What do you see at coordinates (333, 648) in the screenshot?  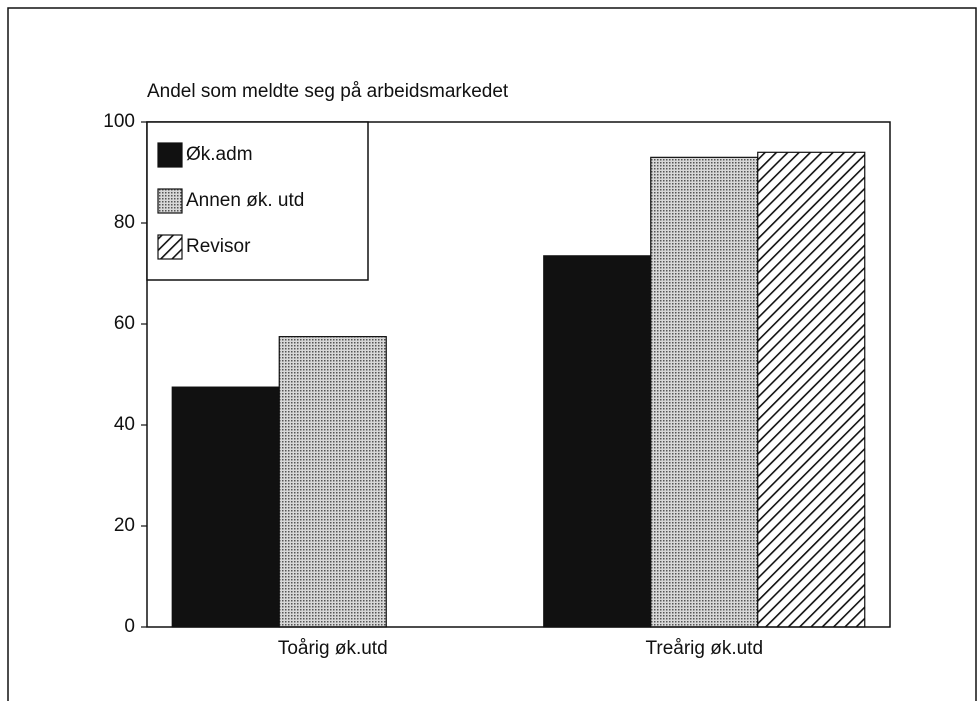 I see `x-tick-label: Toårig øk.utd` at bounding box center [333, 648].